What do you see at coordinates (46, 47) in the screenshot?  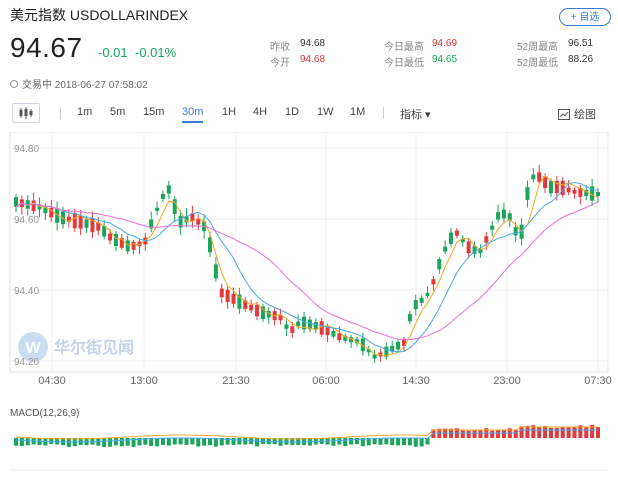 I see `current-price: 94.67` at bounding box center [46, 47].